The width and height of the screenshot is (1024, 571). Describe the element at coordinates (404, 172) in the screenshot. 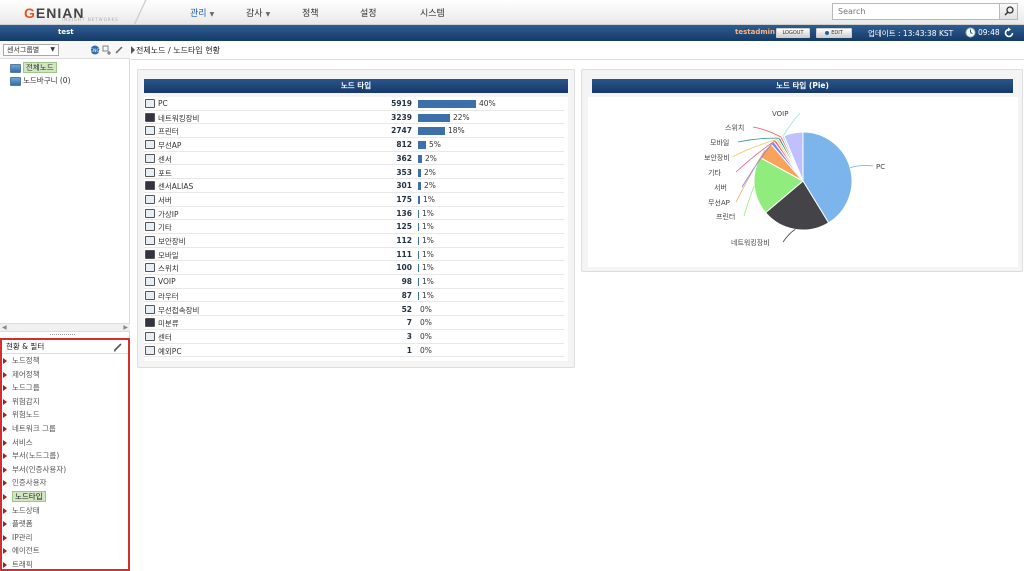

I see `node-type-count: 353` at that location.